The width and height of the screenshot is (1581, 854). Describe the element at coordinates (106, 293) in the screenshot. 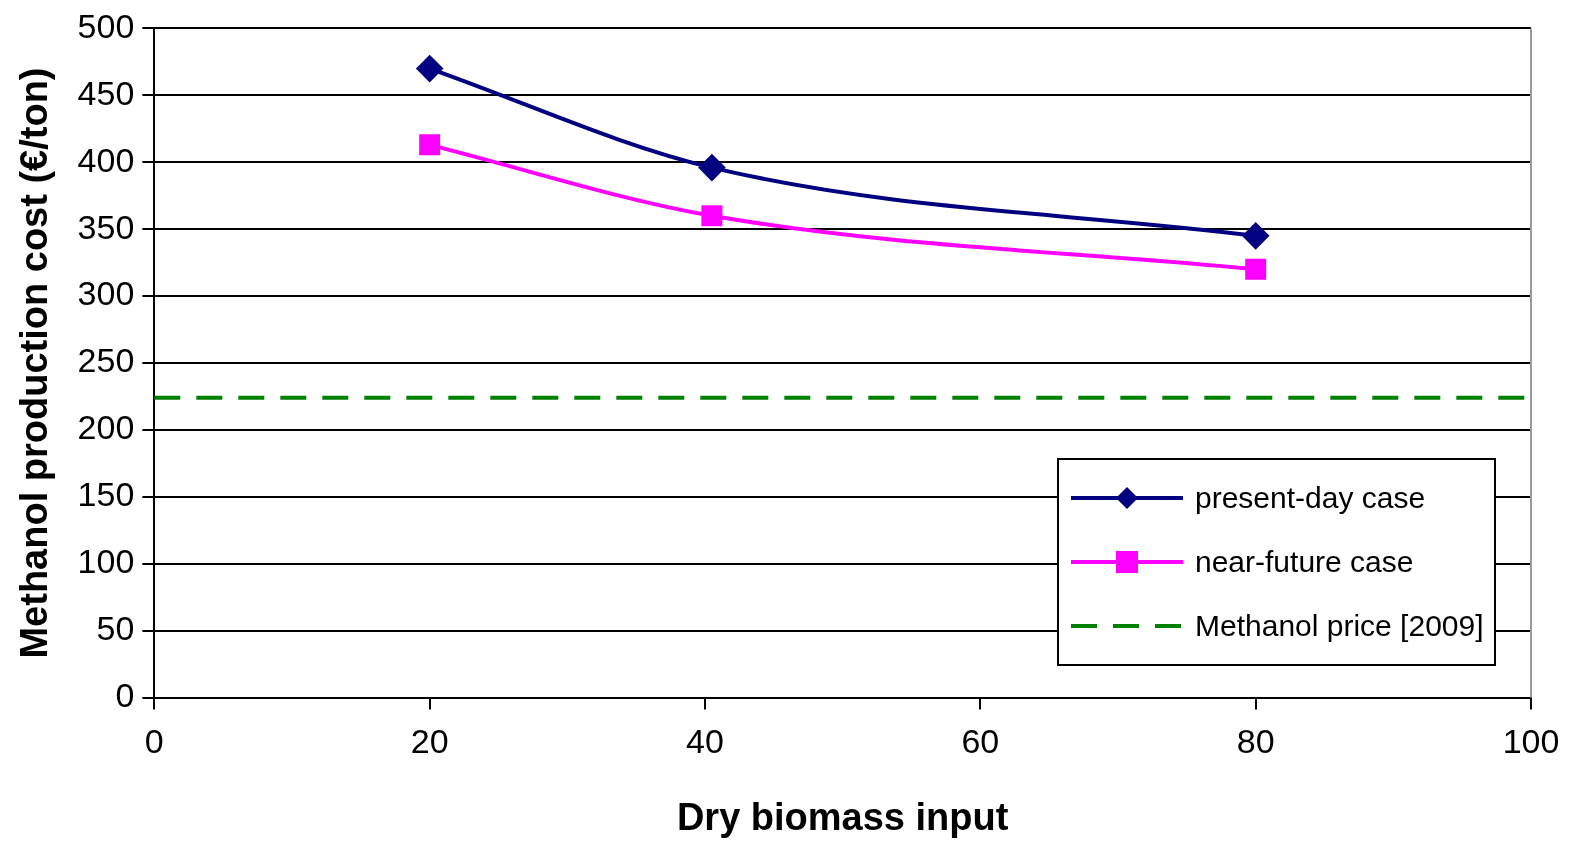

I see `y-tick-label: 300` at that location.